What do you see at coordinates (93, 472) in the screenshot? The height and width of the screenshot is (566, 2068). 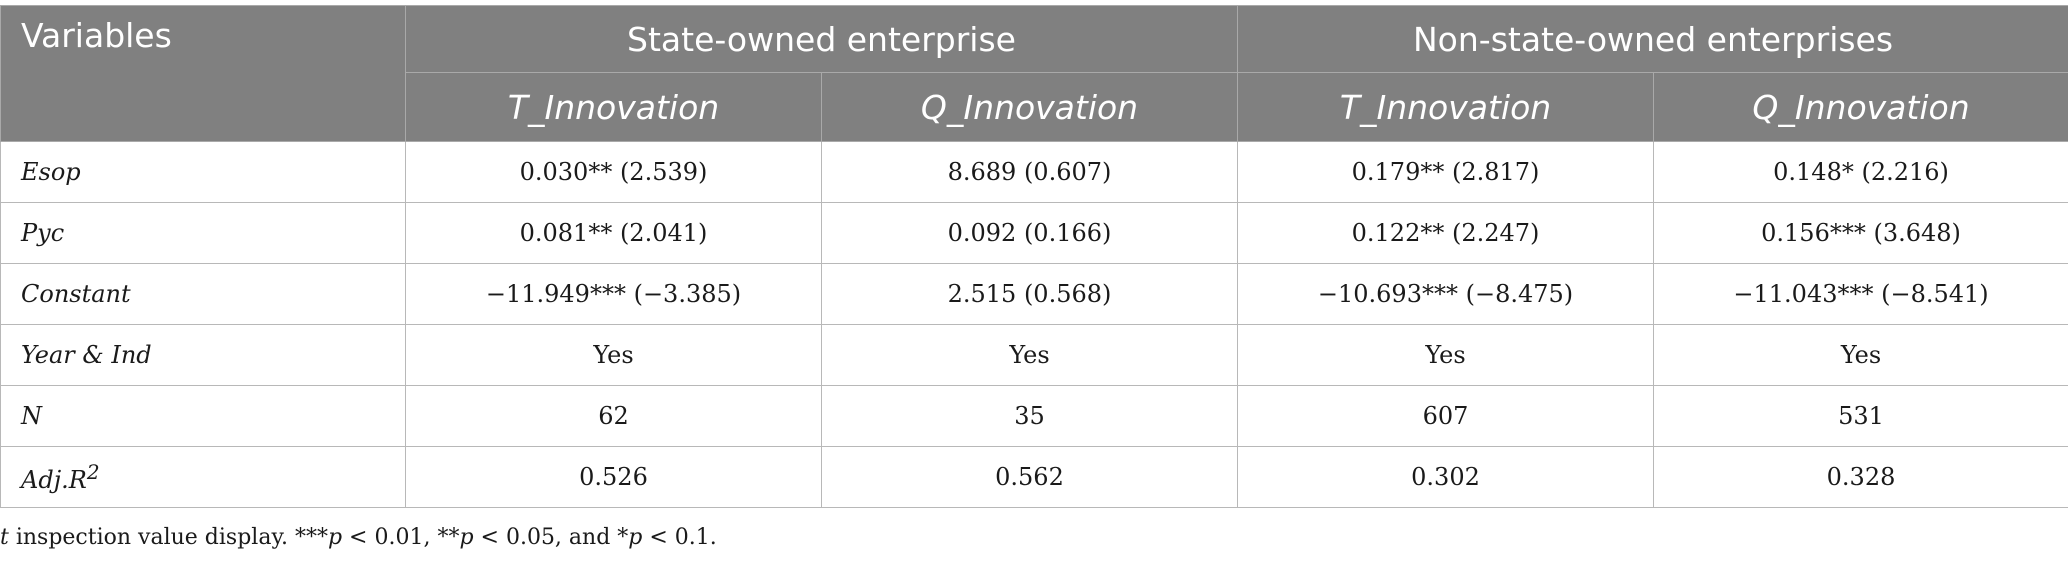 I see `row-label-superscript: 2` at bounding box center [93, 472].